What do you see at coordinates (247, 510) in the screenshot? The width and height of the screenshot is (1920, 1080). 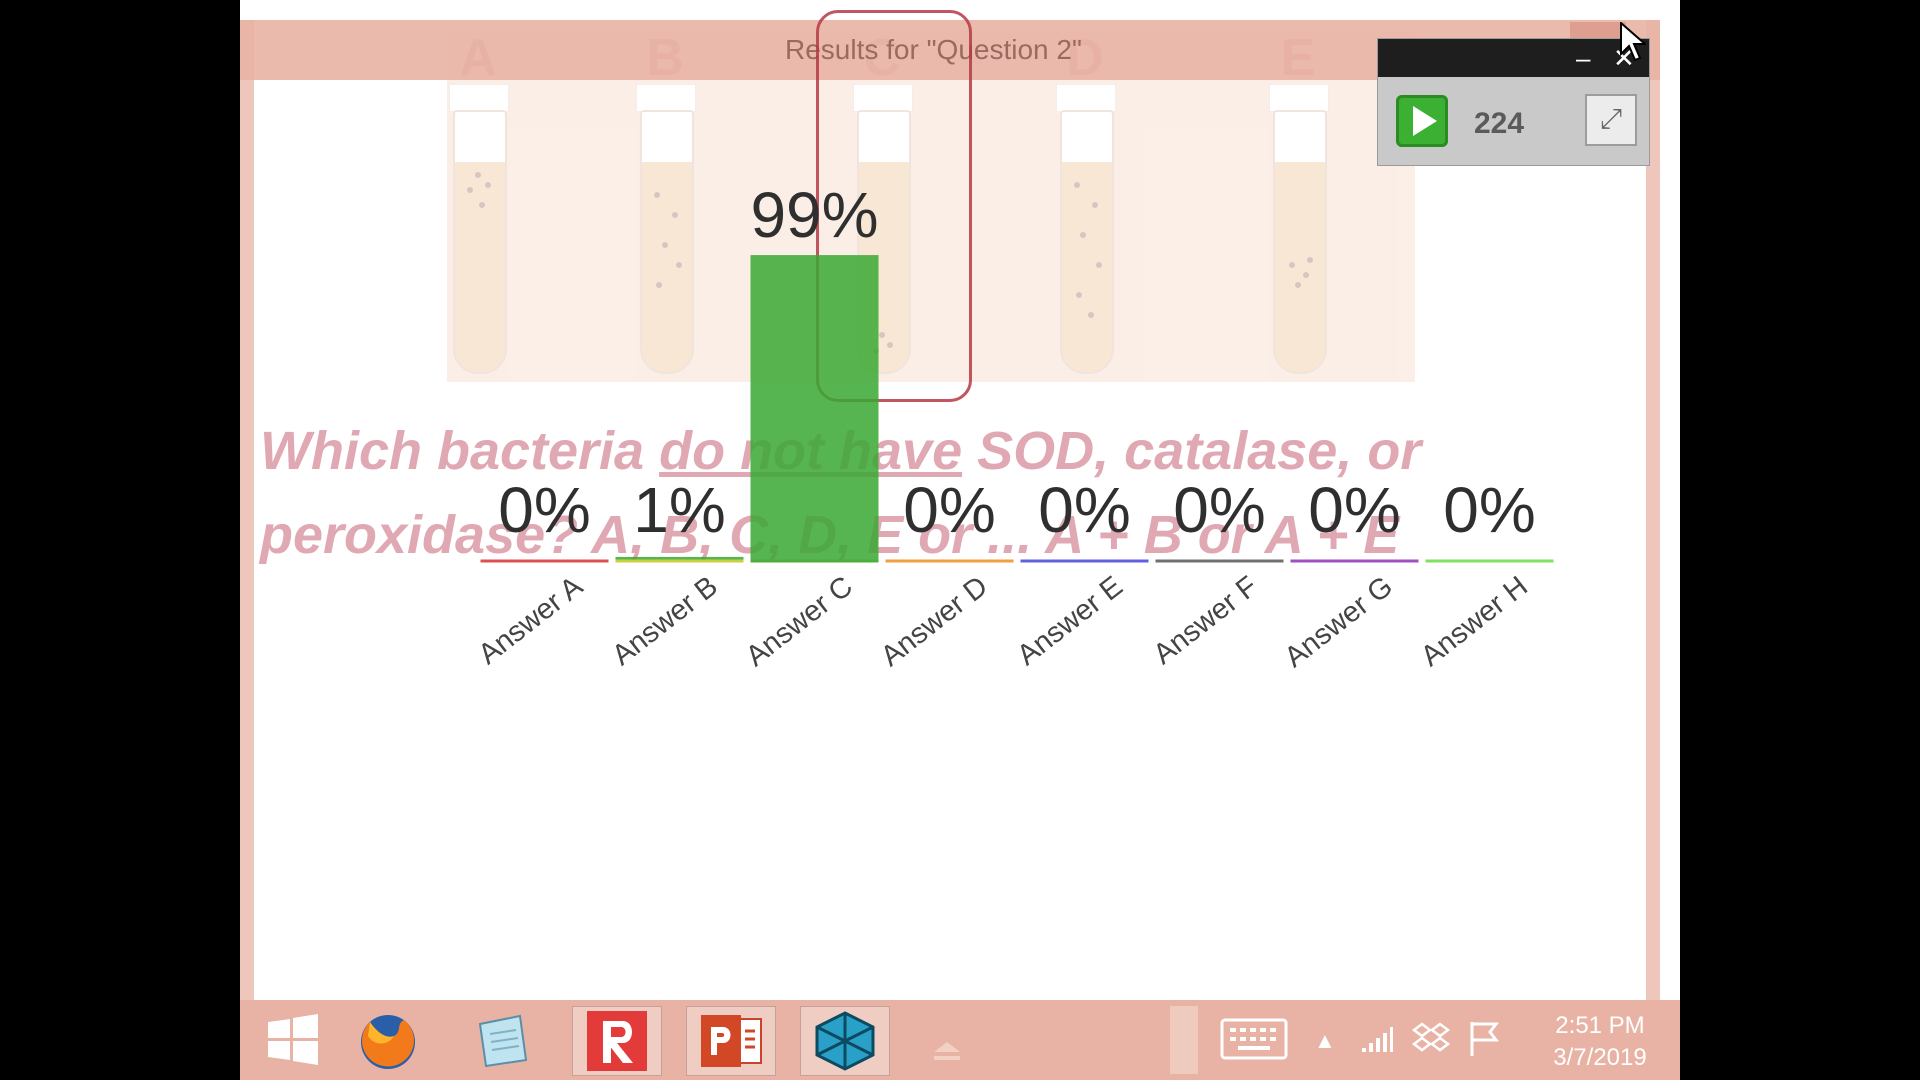 I see `window-border-left` at bounding box center [247, 510].